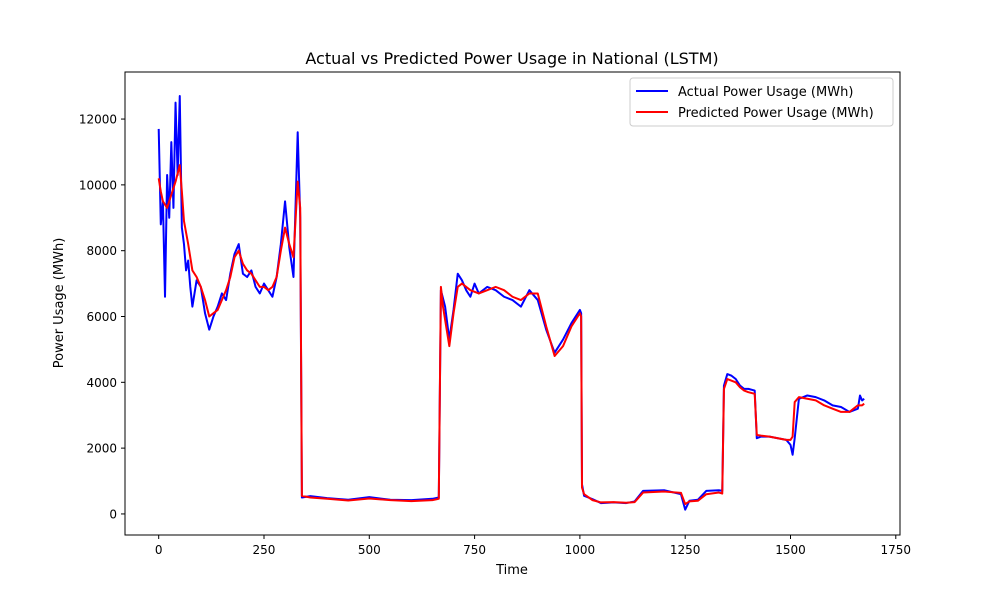  Describe the element at coordinates (896, 550) in the screenshot. I see `x-tick-label: 1750` at that location.